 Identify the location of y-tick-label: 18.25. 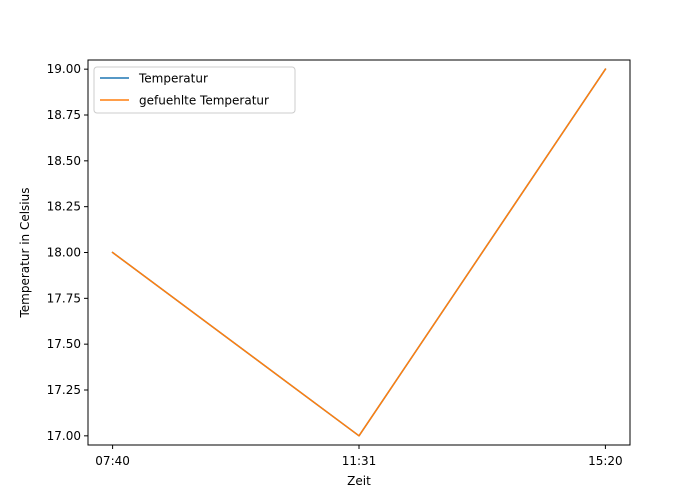
(64, 207).